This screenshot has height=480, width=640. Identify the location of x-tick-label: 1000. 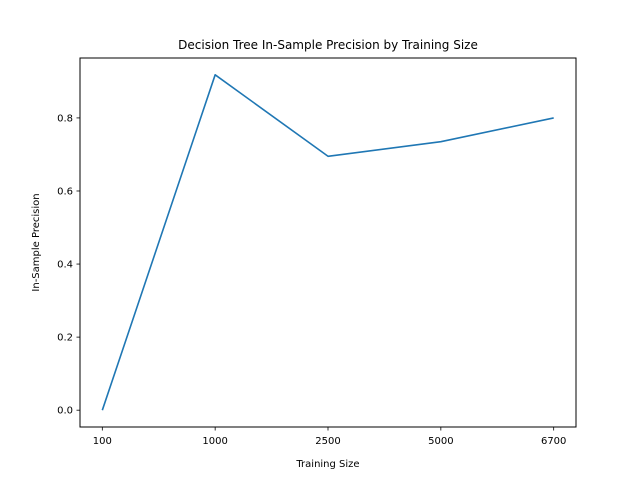
(214, 441).